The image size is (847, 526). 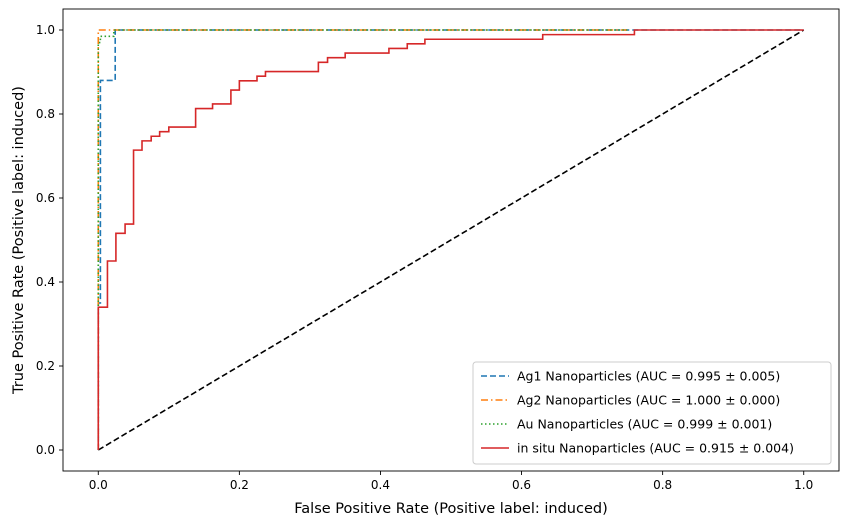 I want to click on x-tick-label: 0.4, so click(x=380, y=485).